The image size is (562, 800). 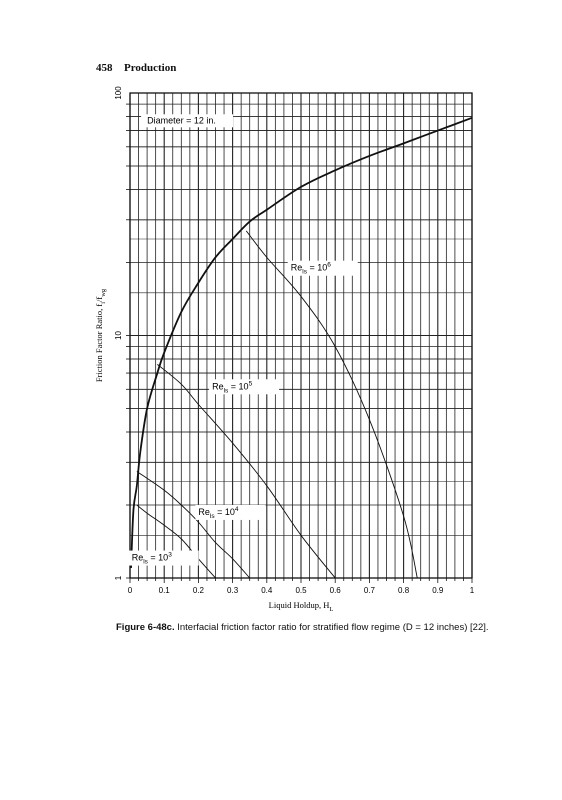 I want to click on x-tick-label: 0.1, so click(x=165, y=590).